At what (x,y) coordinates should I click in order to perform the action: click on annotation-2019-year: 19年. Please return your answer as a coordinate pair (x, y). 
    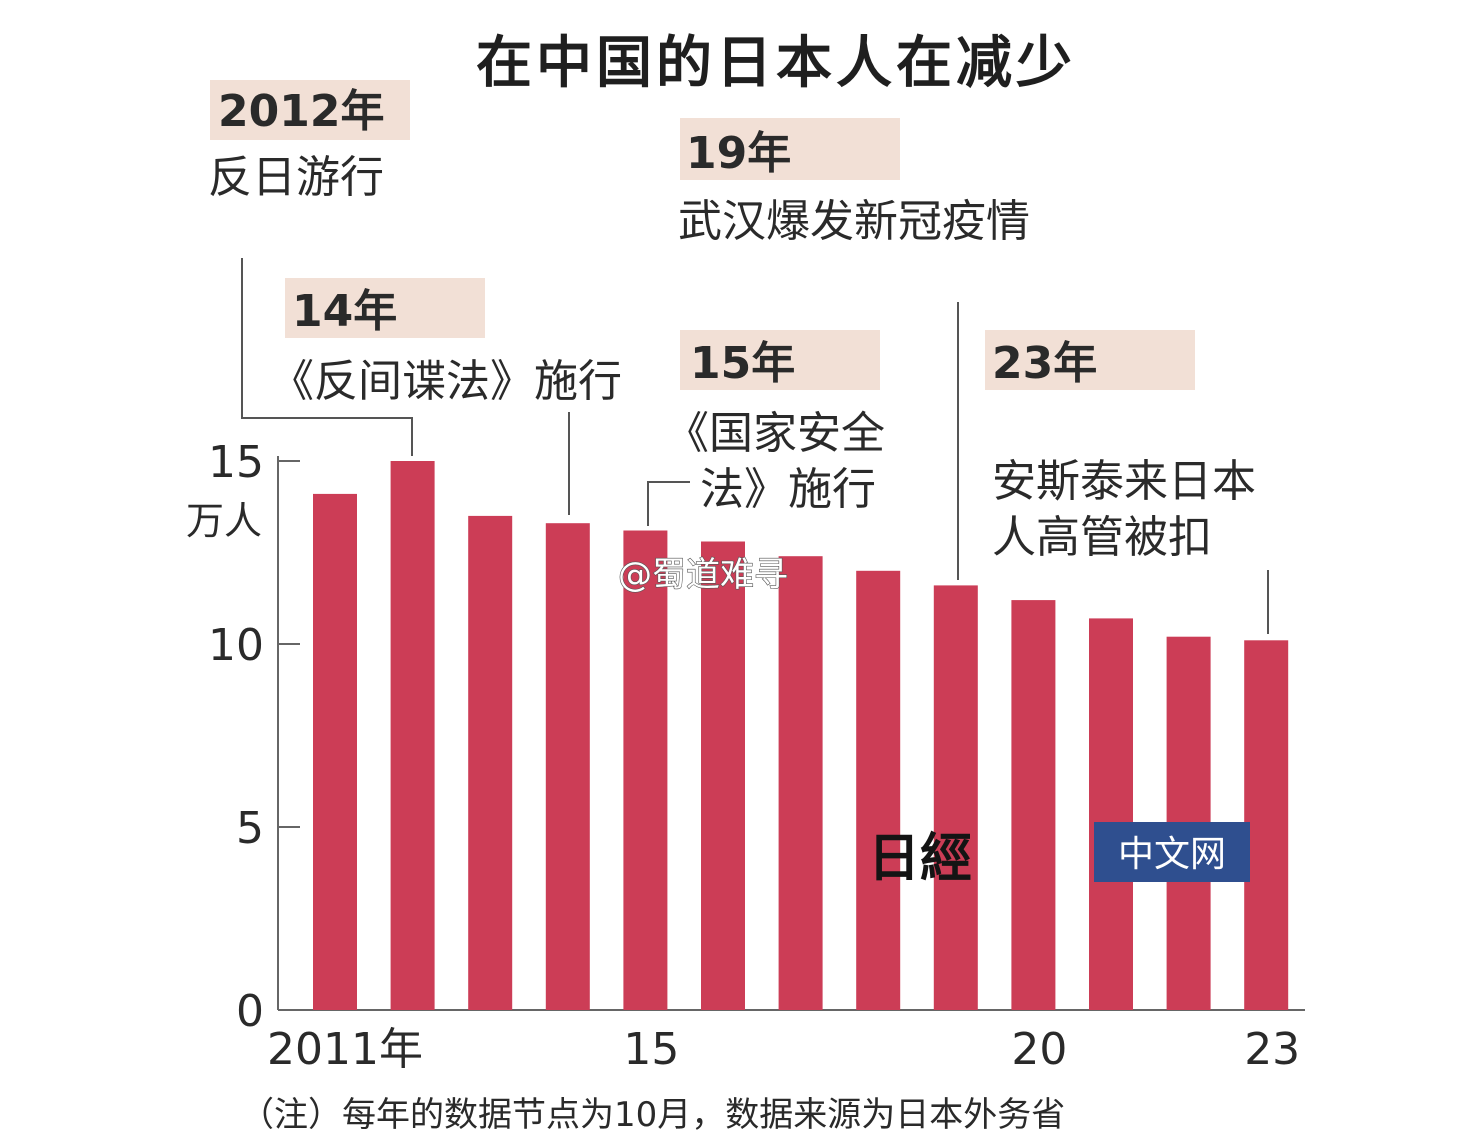
    Looking at the image, I should click on (738, 153).